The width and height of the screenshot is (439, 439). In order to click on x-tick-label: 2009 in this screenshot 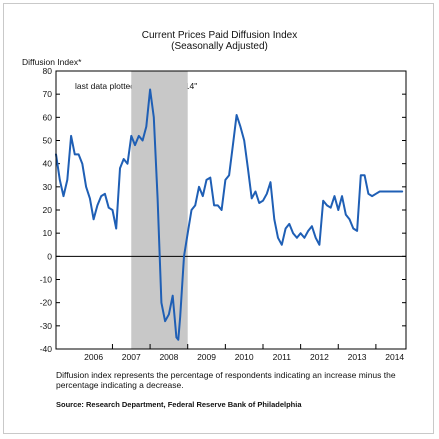, I will do `click(206, 357)`.